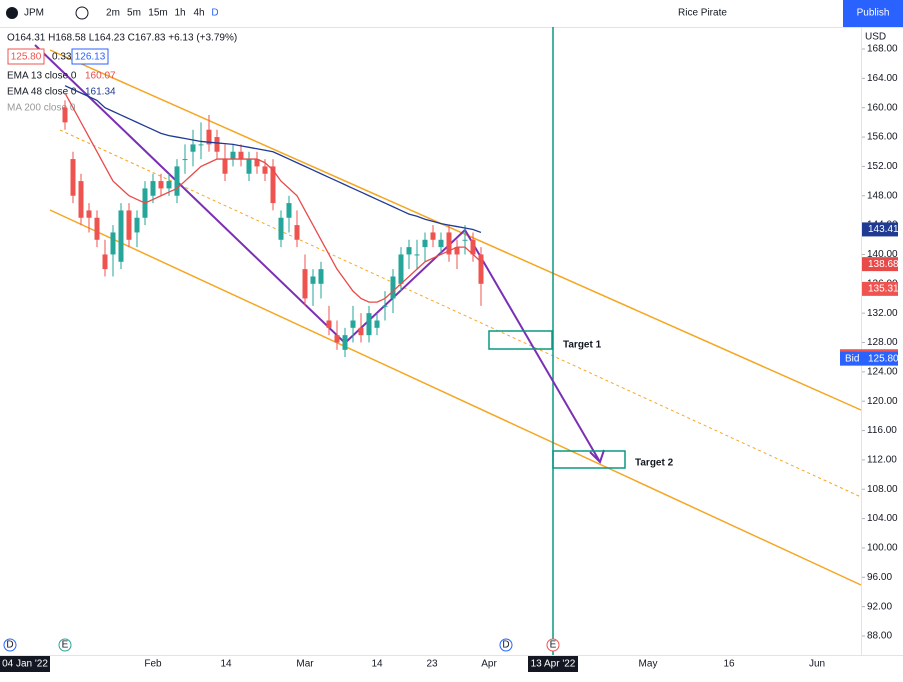 The image size is (903, 682). I want to click on y-tick-label: 100.00, so click(882, 548).